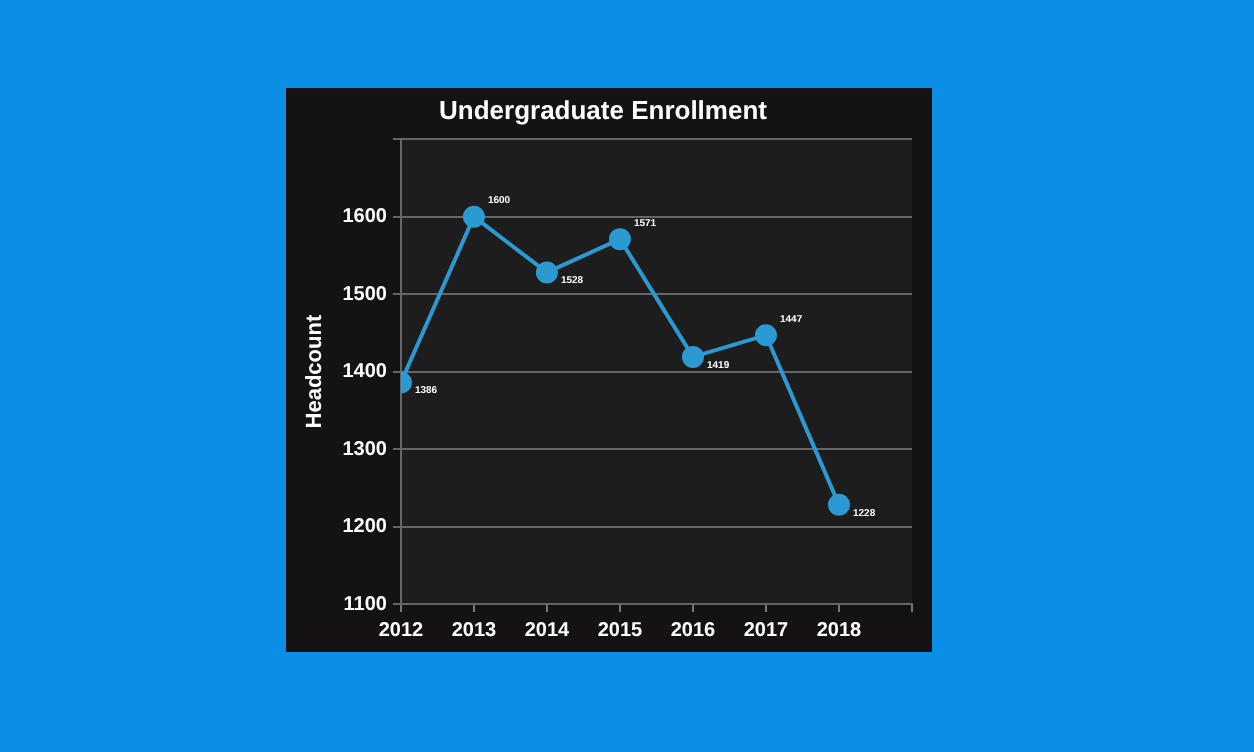 Image resolution: width=1254 pixels, height=752 pixels. What do you see at coordinates (547, 630) in the screenshot?
I see `x-tick-label: 2014` at bounding box center [547, 630].